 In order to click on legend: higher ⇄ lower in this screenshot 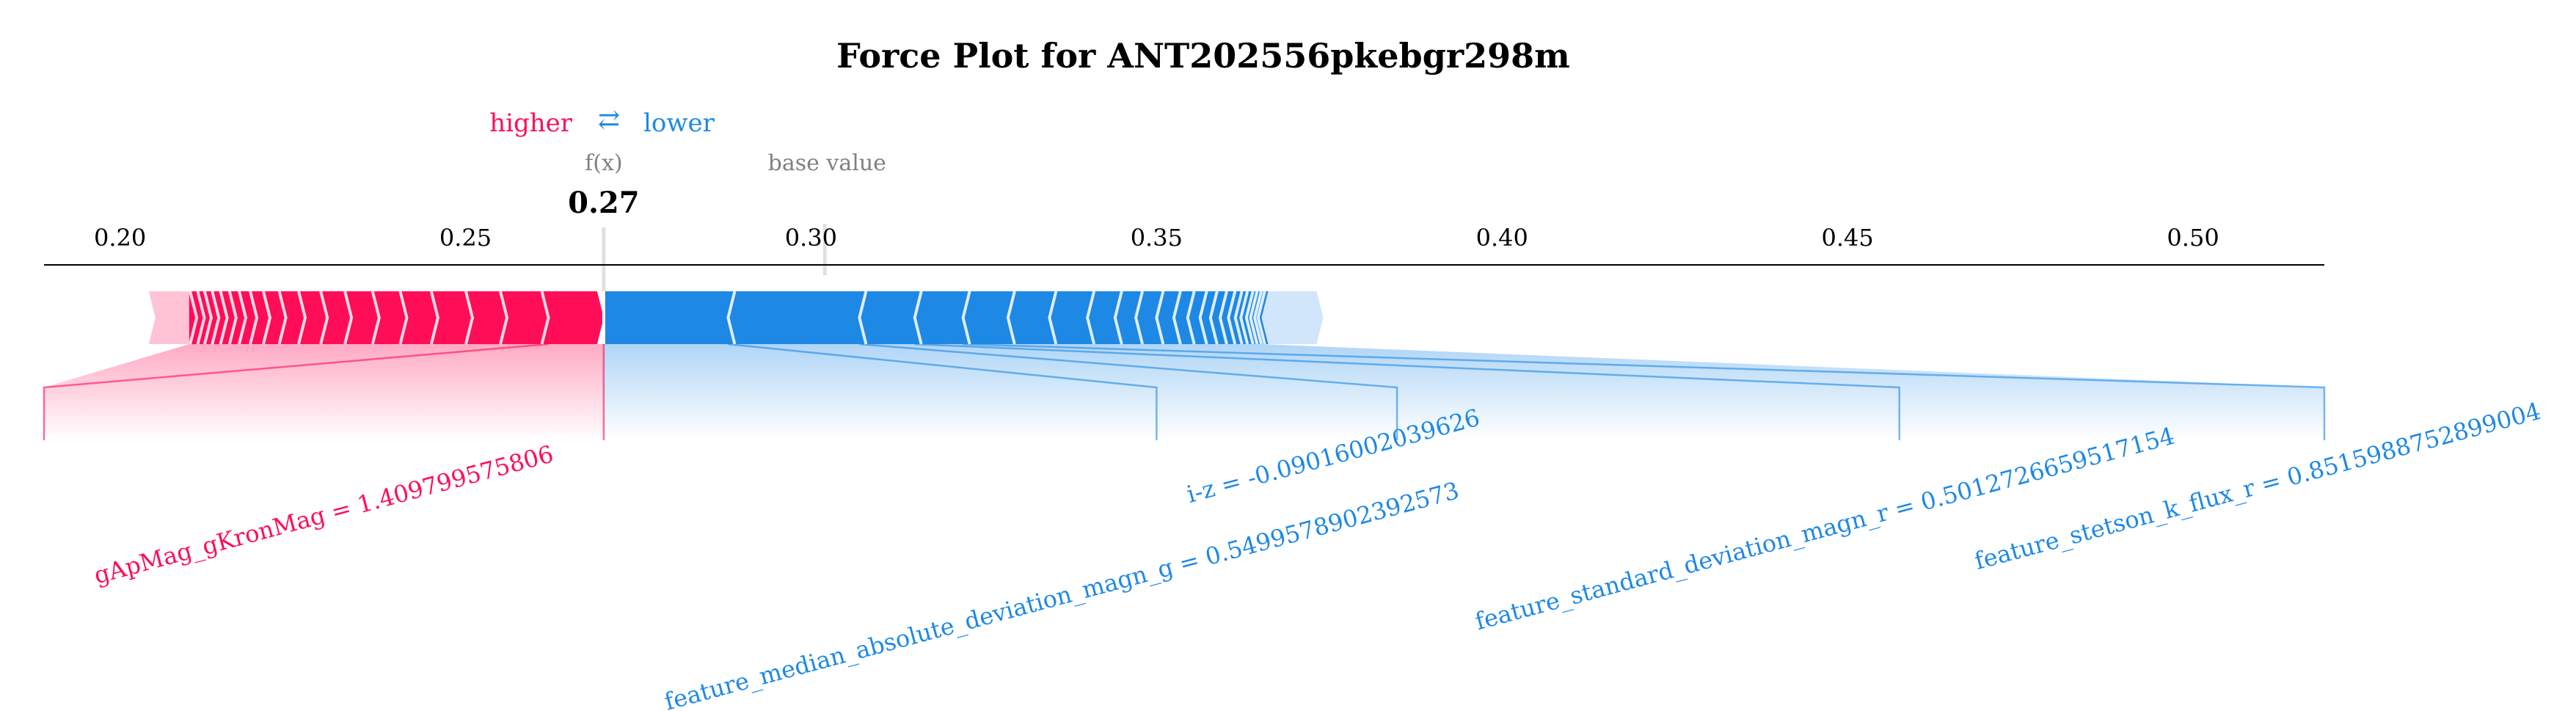, I will do `click(602, 122)`.